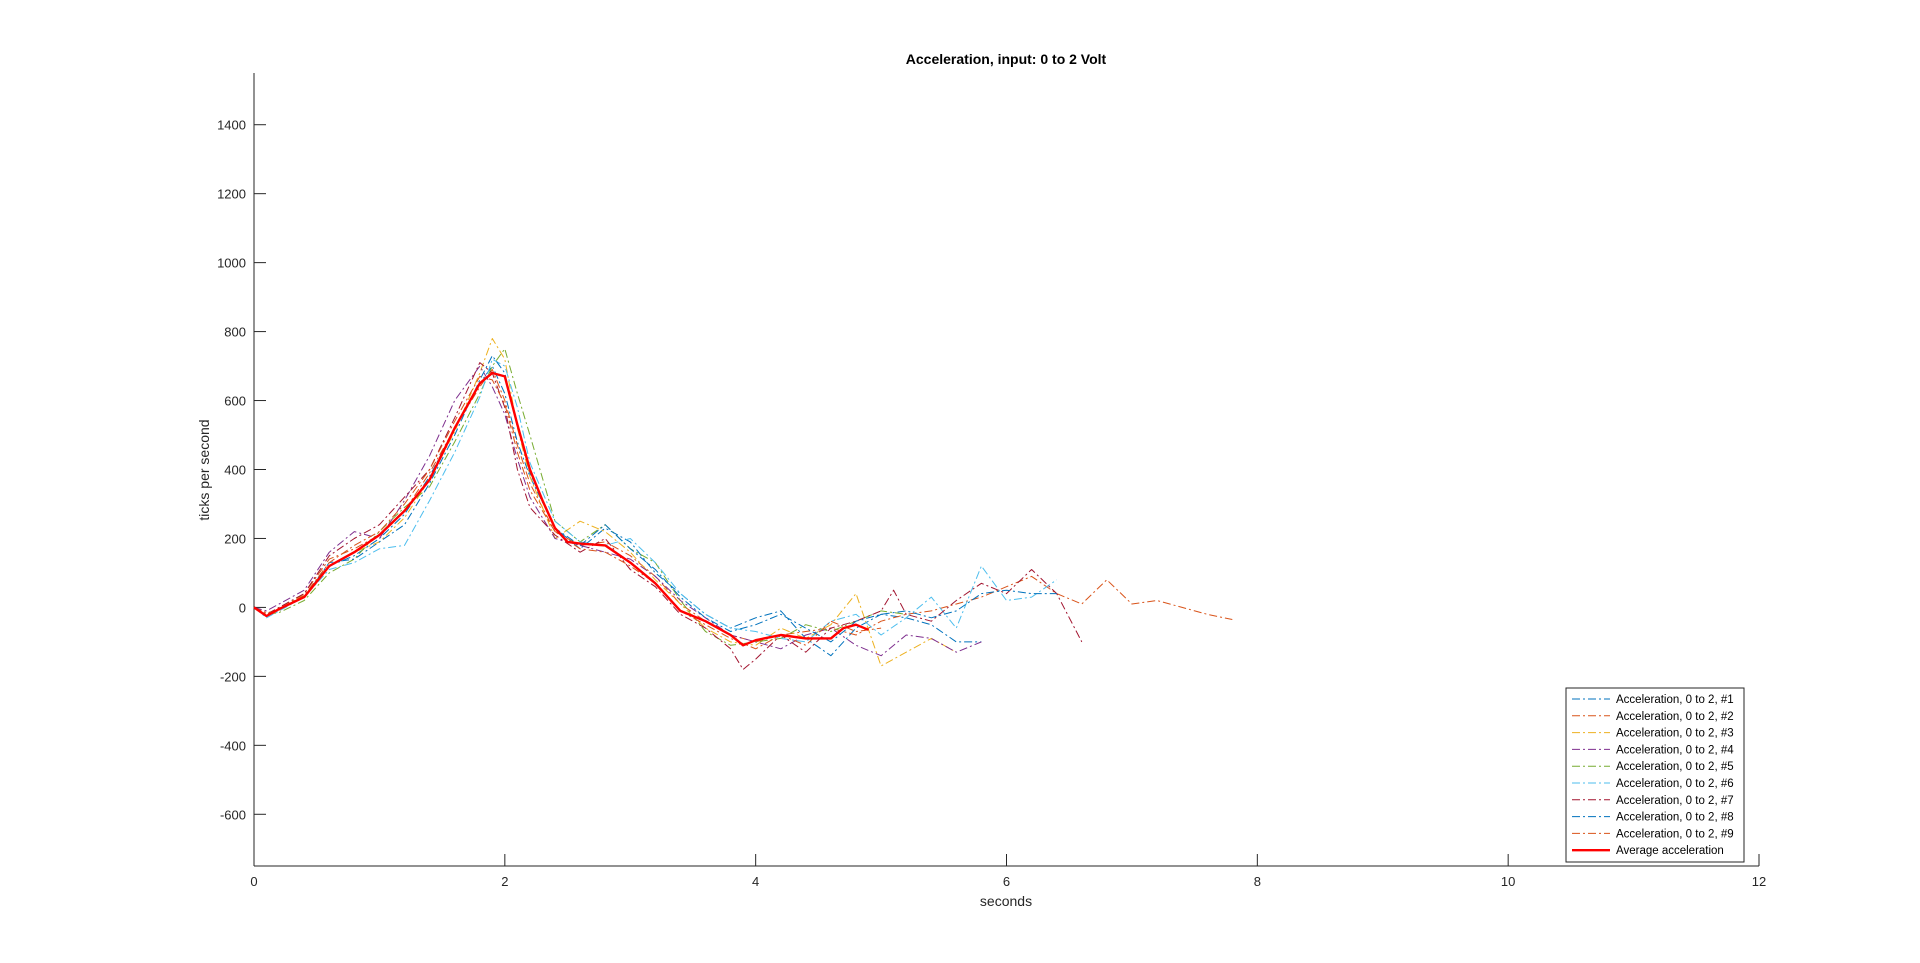 This screenshot has width=1920, height=963. I want to click on y-tick-label: 1400, so click(231, 125).